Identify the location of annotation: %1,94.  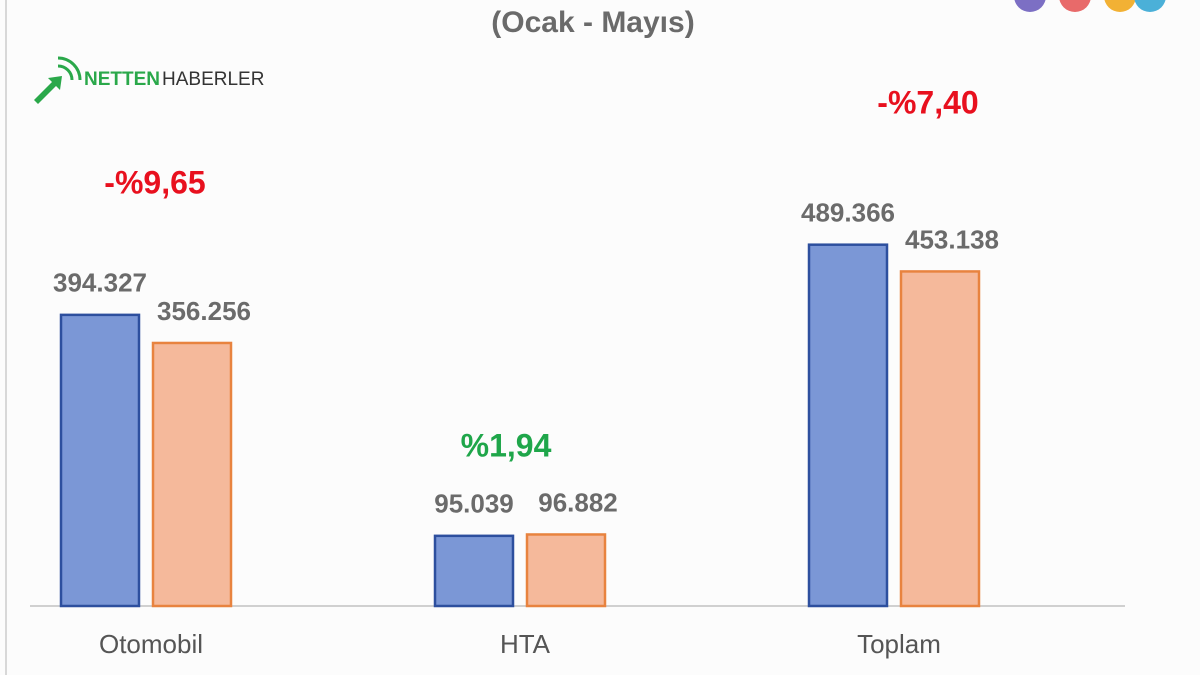
(506, 445).